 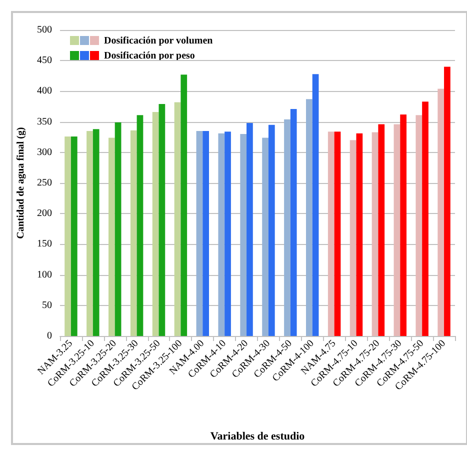 I want to click on y-tick-label: 100, so click(x=44, y=274).